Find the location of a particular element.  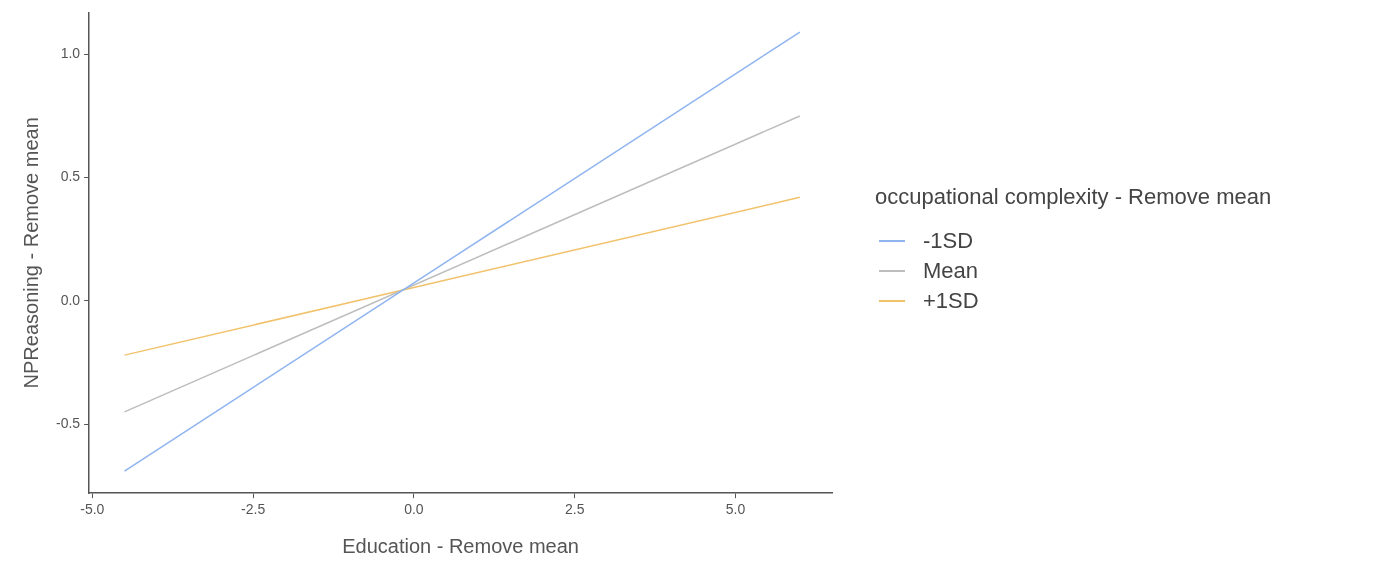

y-tick-label: 0.5 is located at coordinates (70, 176).